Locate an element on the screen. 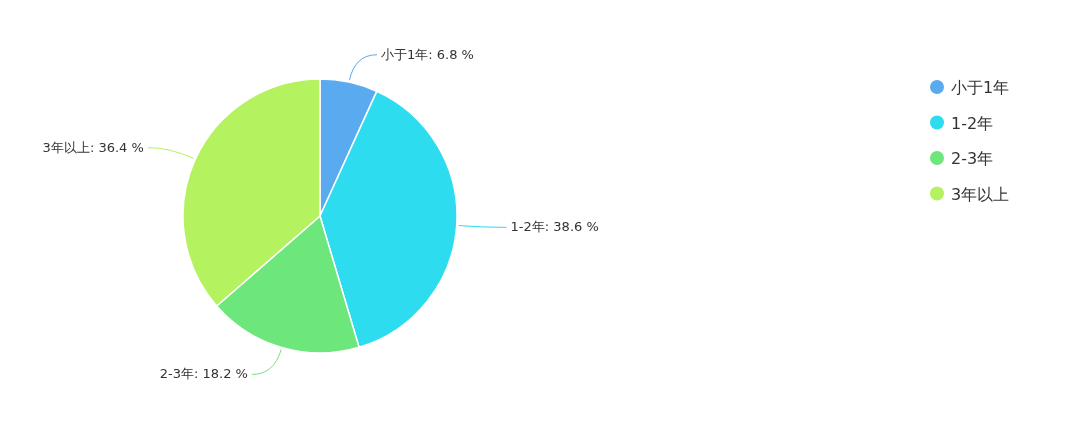 This screenshot has height=423, width=1080. data-label: 3年以上: 36.4 % is located at coordinates (93, 147).